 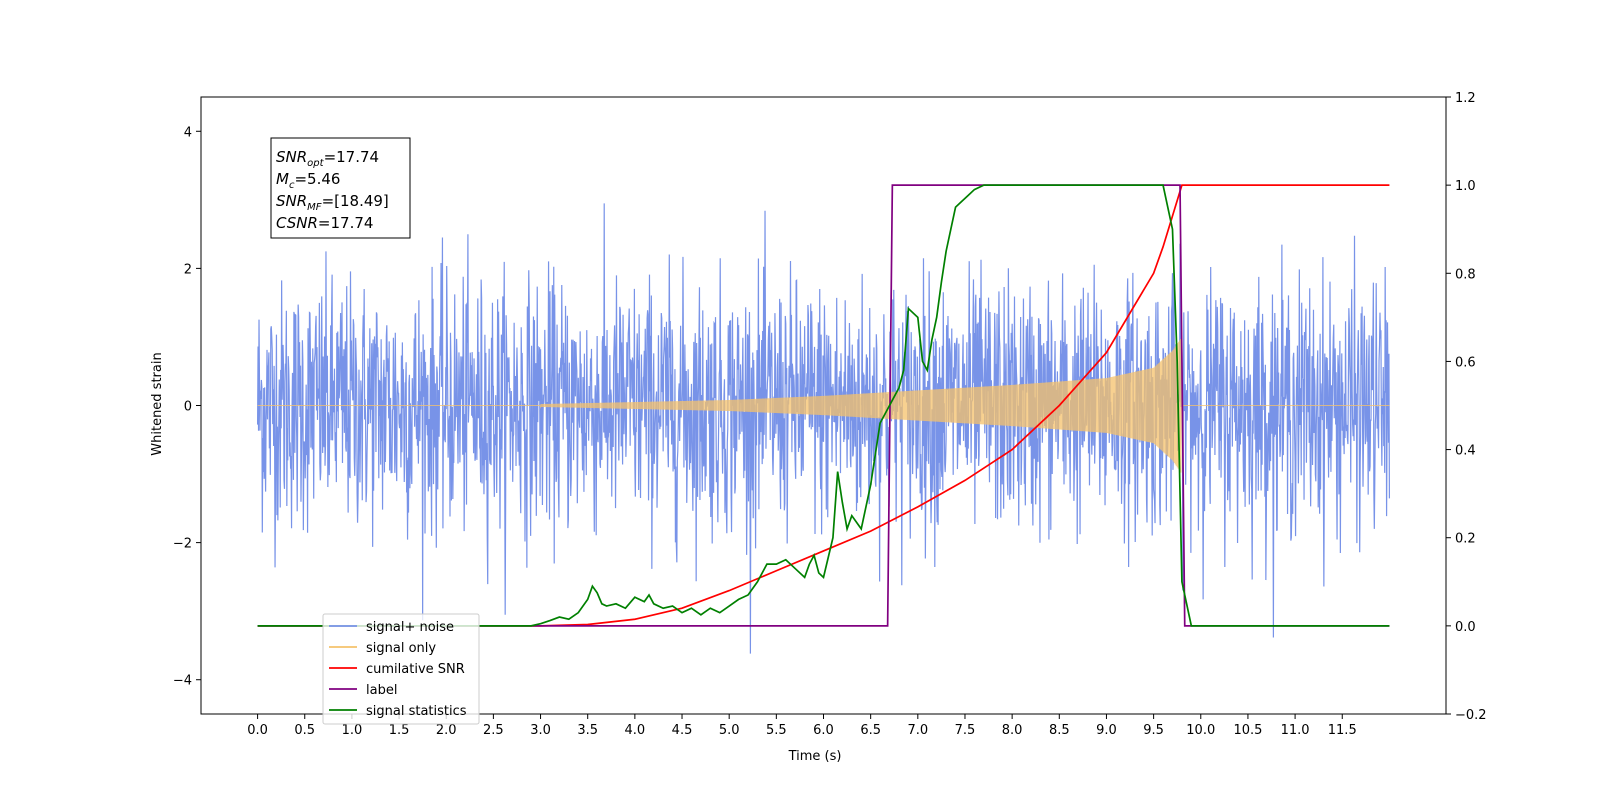 I want to click on x-tick-label: 10.5, so click(x=1247, y=730).